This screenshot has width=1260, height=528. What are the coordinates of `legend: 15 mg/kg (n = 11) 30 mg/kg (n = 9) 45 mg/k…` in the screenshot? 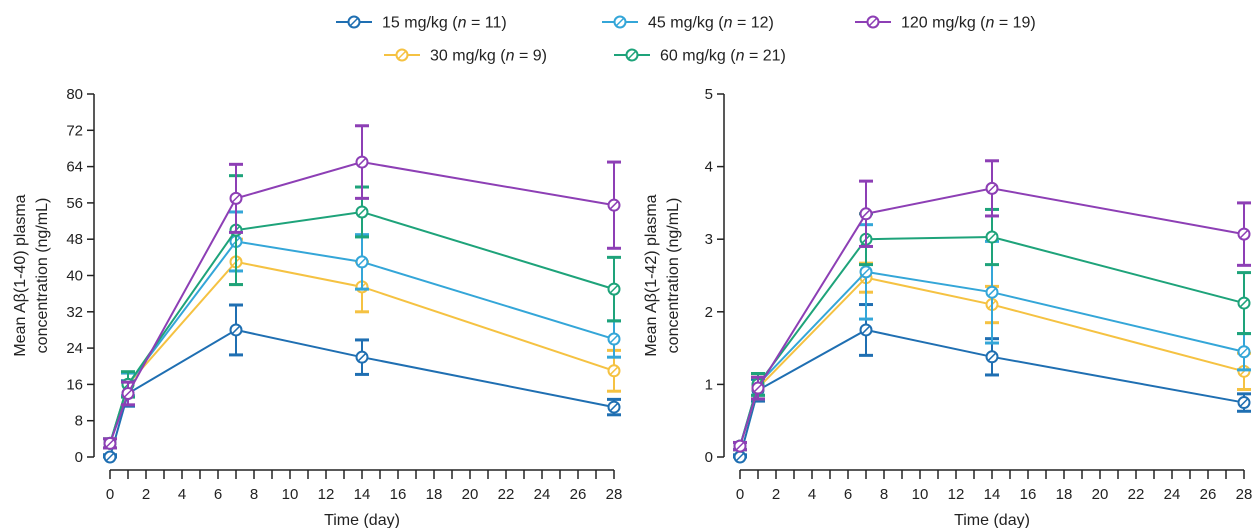 It's located at (686, 40).